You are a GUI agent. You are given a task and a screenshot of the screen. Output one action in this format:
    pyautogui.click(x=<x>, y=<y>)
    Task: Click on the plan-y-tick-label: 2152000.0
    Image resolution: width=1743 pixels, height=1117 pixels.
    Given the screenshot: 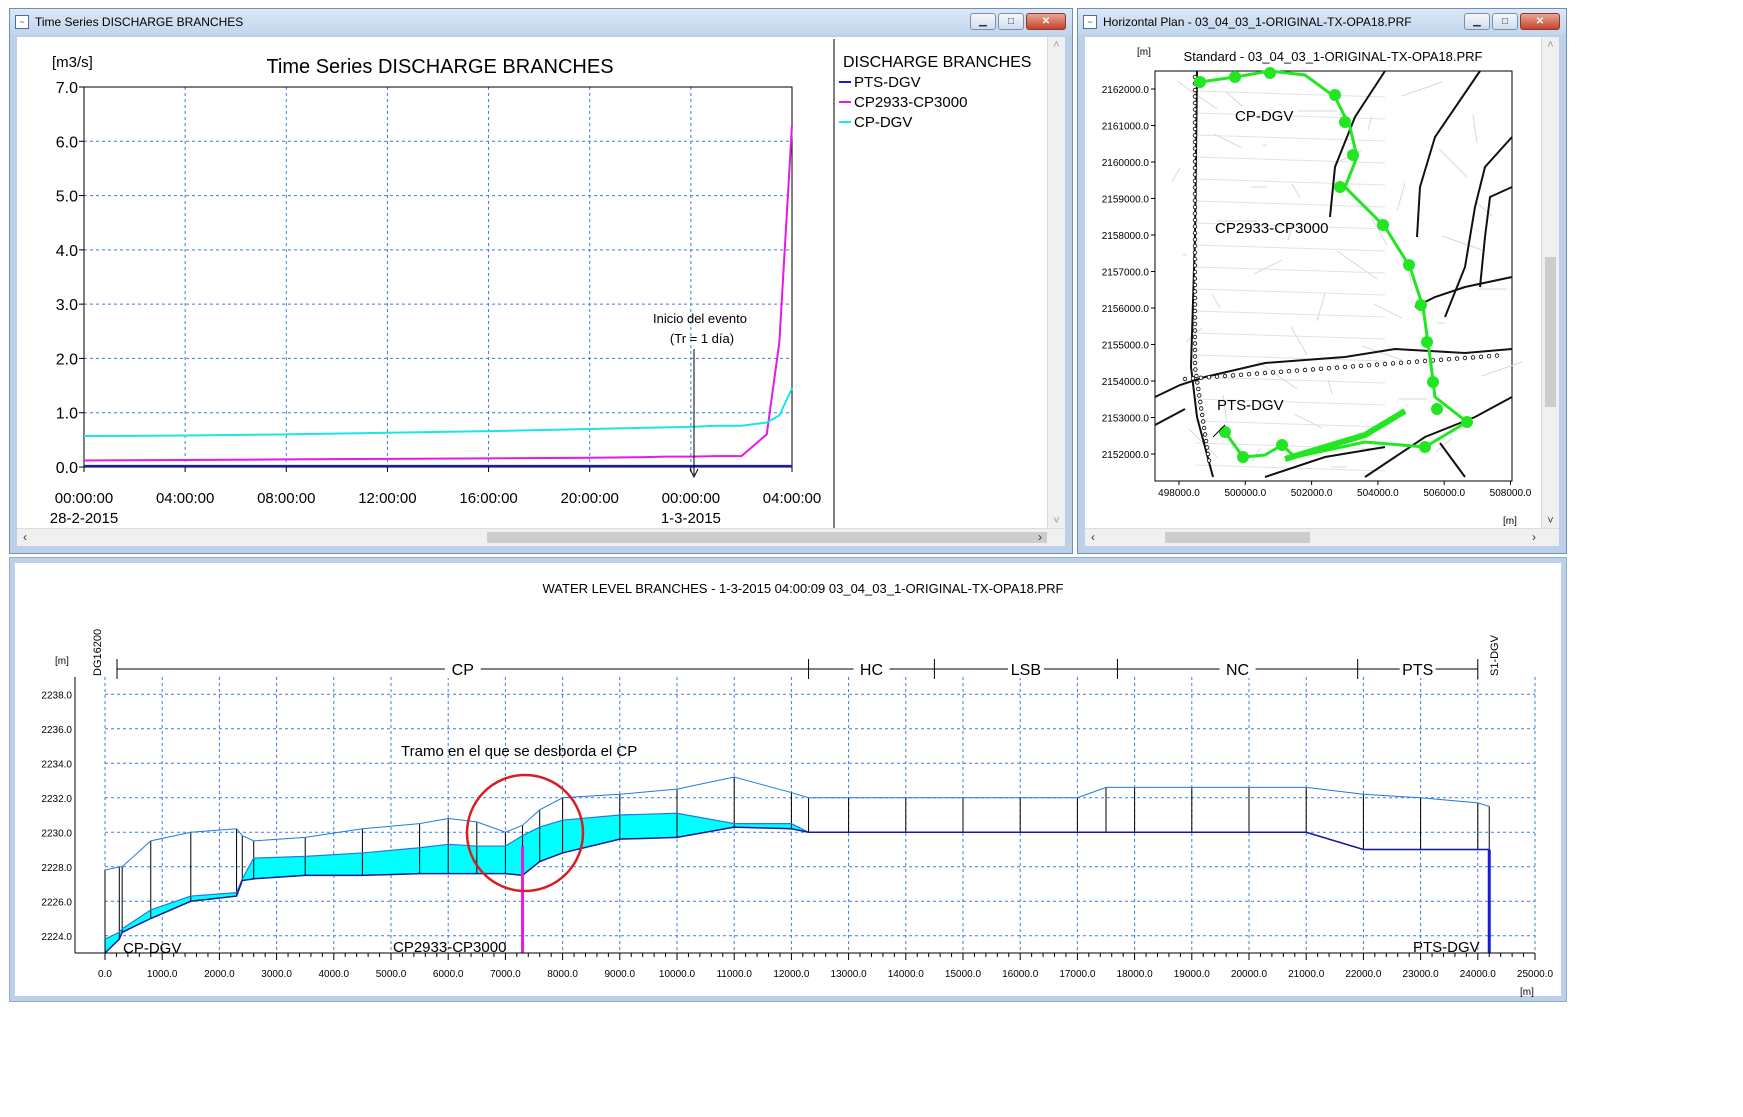 What is the action you would take?
    pyautogui.click(x=1126, y=455)
    